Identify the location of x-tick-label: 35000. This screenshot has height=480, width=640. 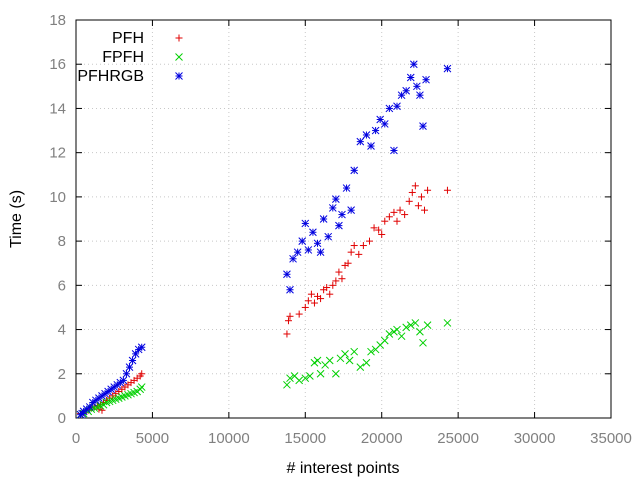
(611, 438).